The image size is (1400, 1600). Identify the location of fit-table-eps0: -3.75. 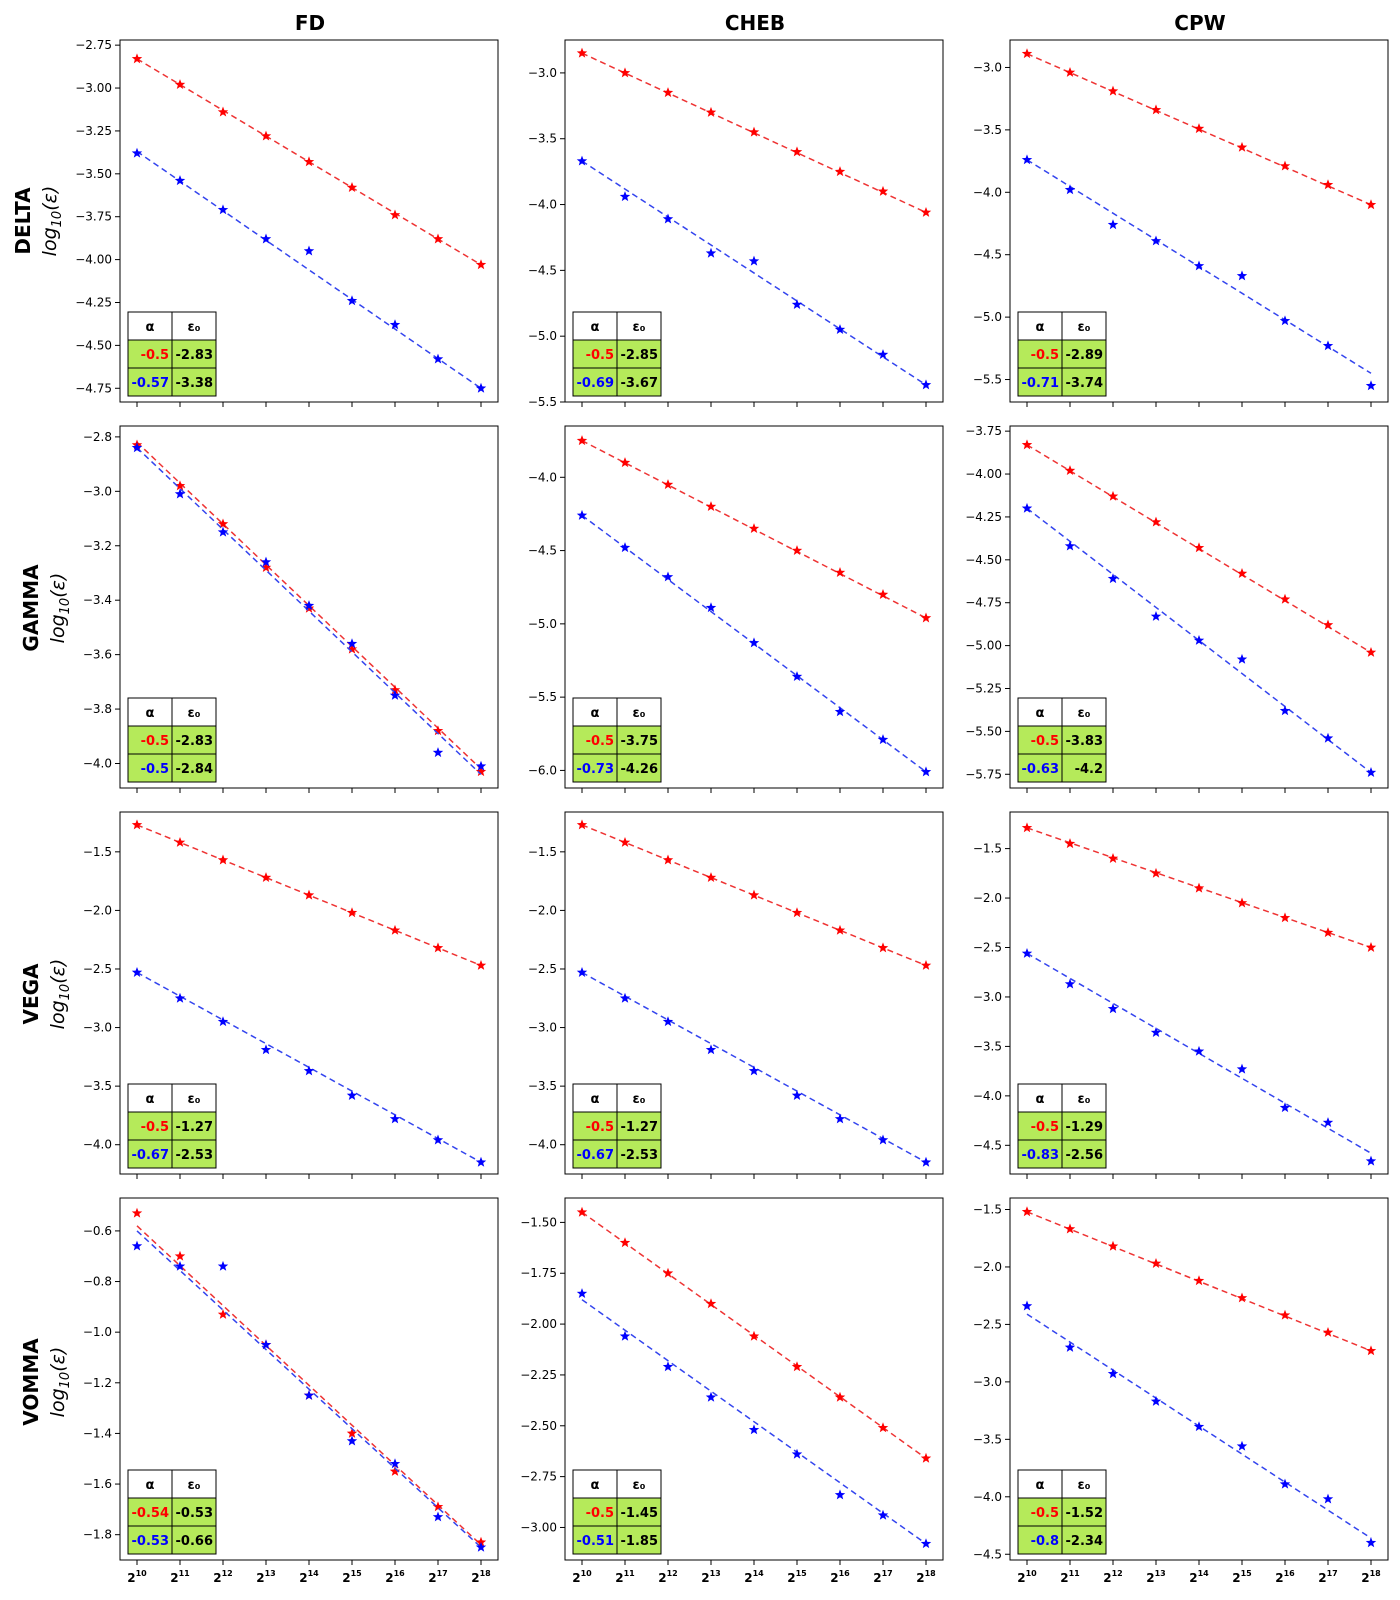
(639, 741).